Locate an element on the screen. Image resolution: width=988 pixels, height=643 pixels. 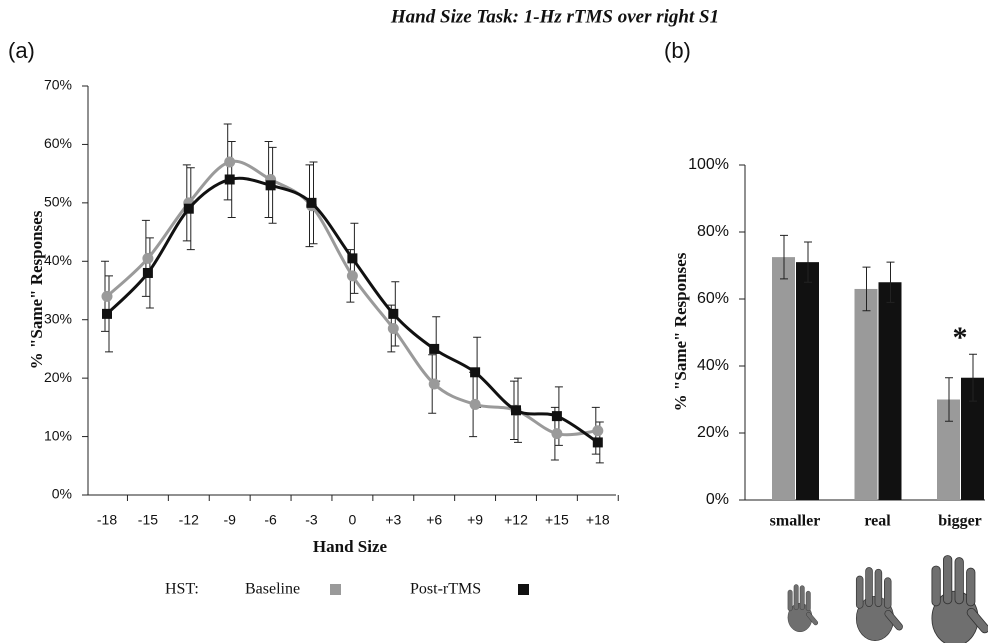
x-tick-label: -12 is located at coordinates (189, 520).